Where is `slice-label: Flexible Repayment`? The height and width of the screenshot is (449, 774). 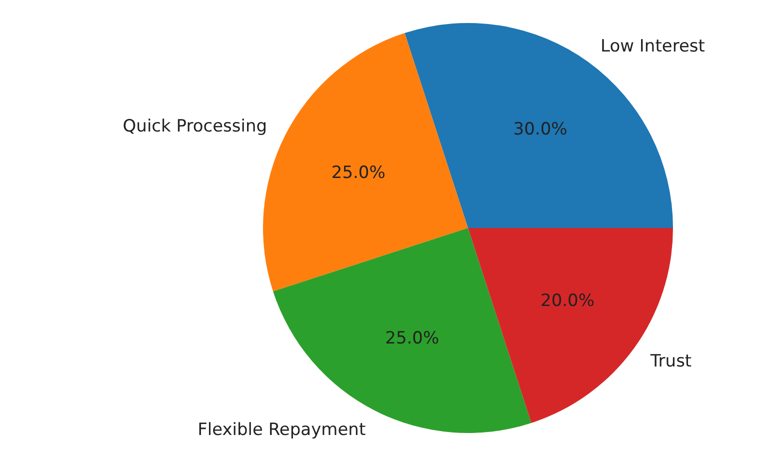
slice-label: Flexible Repayment is located at coordinates (282, 430).